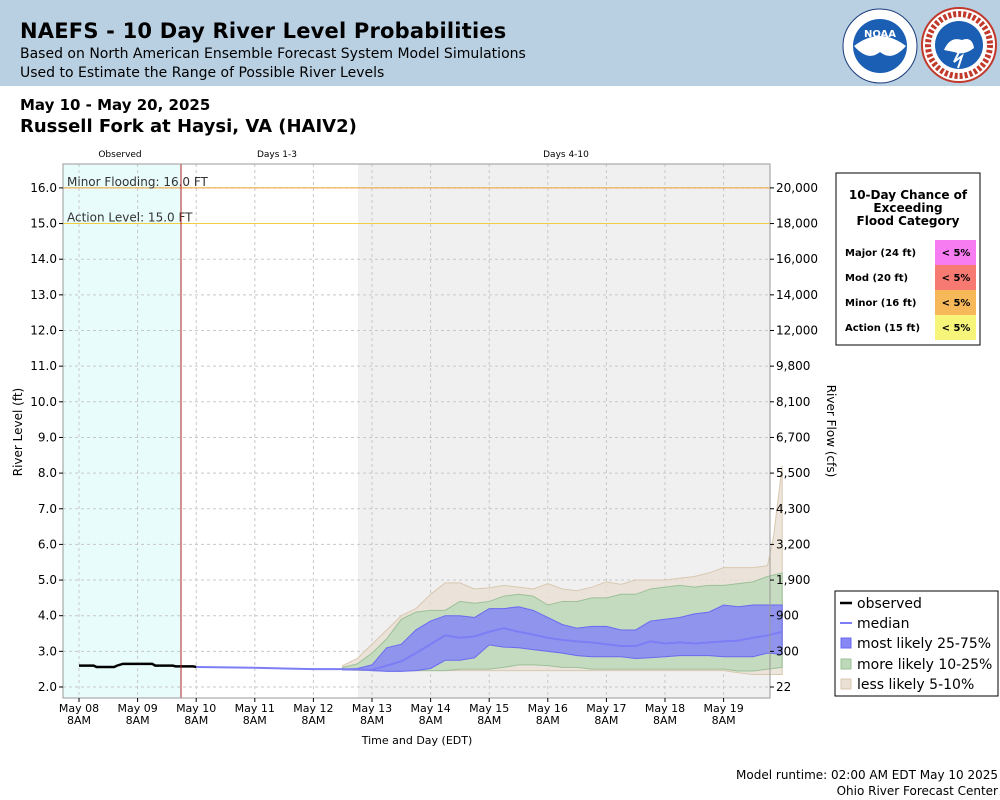  Describe the element at coordinates (43, 224) in the screenshot. I see `y-tick-label: 15.0` at that location.